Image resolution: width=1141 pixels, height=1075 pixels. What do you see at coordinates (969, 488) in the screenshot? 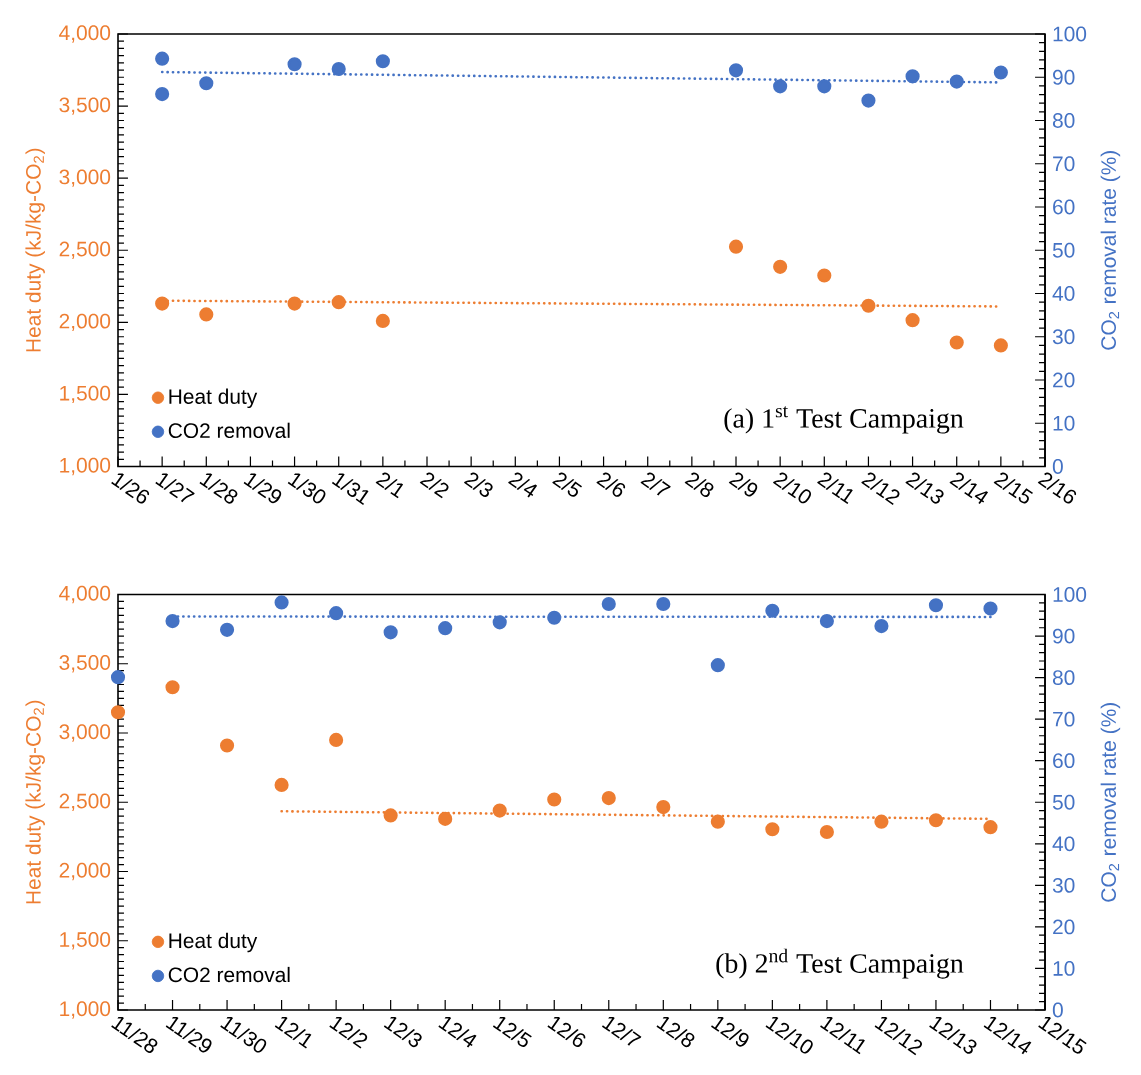
I see `x-tick-label: 2/14` at bounding box center [969, 488].